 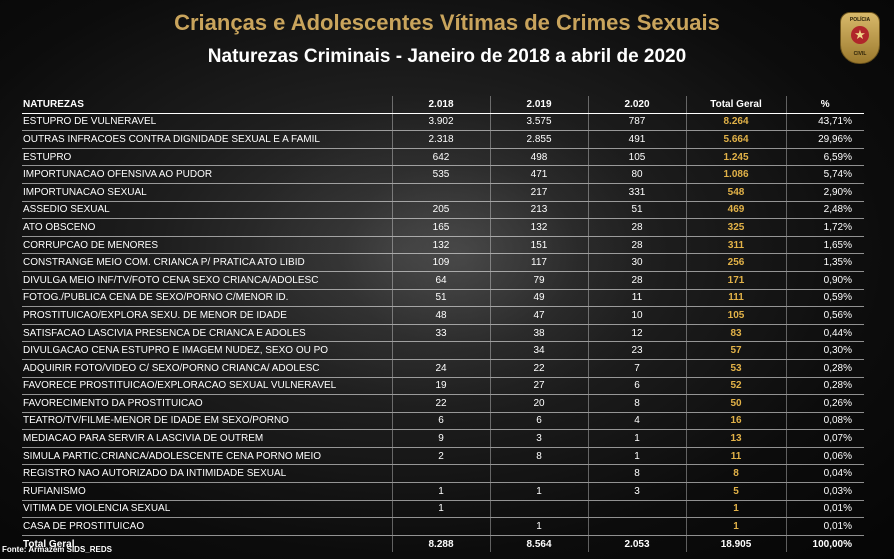 What do you see at coordinates (735, 174) in the screenshot?
I see `total-geral-cell: 1.086` at bounding box center [735, 174].